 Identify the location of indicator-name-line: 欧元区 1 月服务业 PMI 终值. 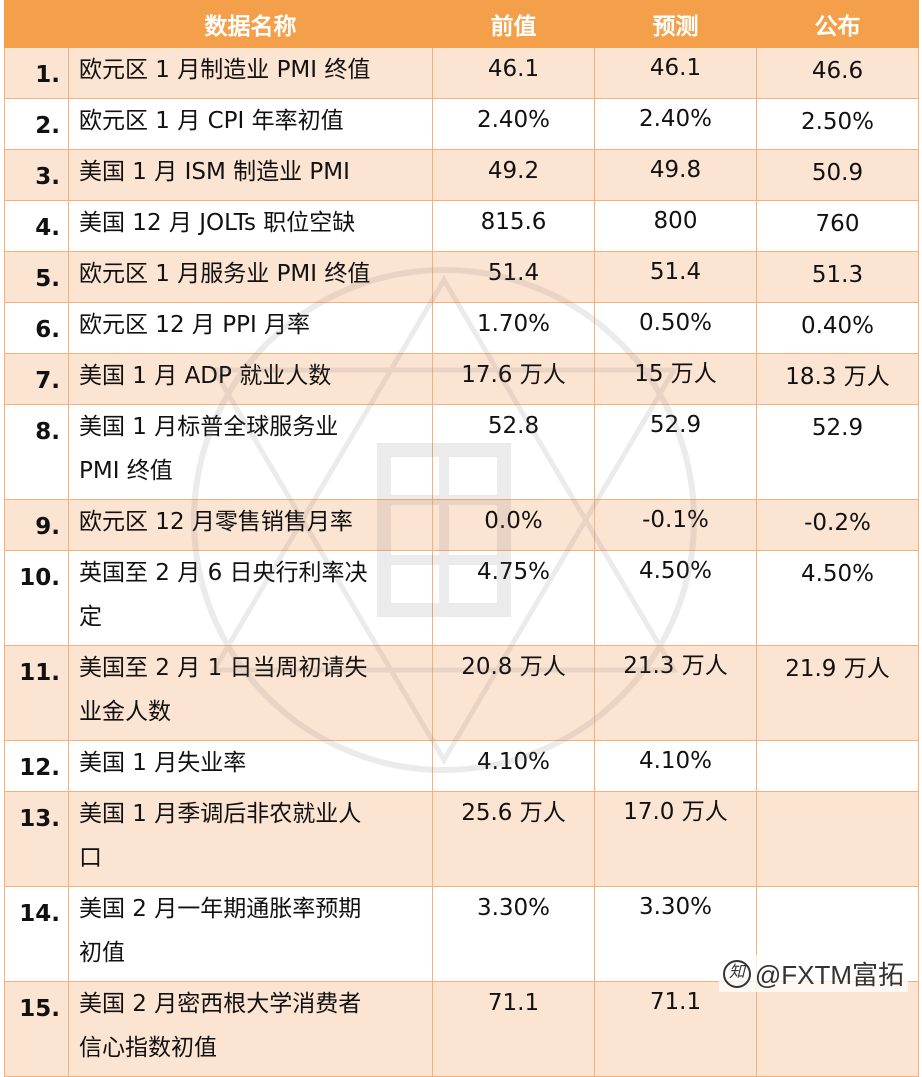
(225, 274).